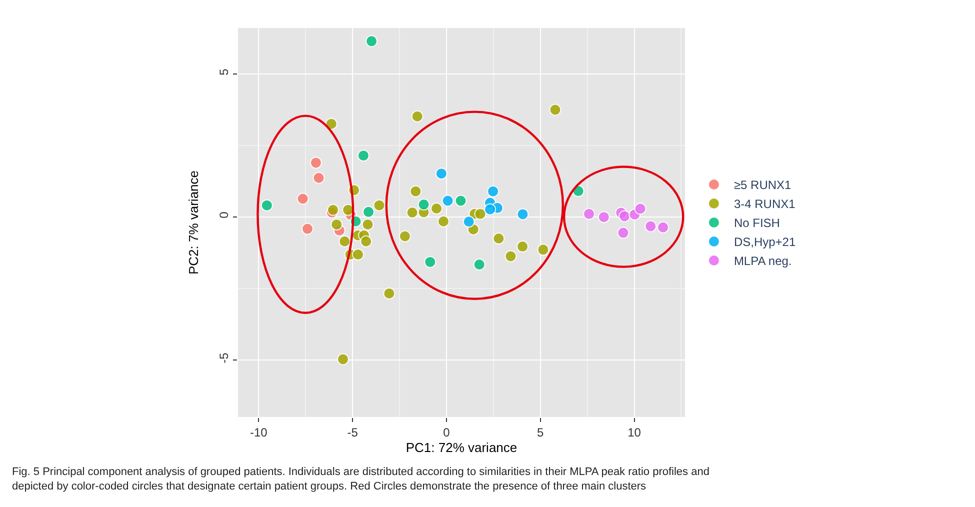 This screenshot has width=975, height=507. What do you see at coordinates (352, 432) in the screenshot?
I see `x-tick-label: -5` at bounding box center [352, 432].